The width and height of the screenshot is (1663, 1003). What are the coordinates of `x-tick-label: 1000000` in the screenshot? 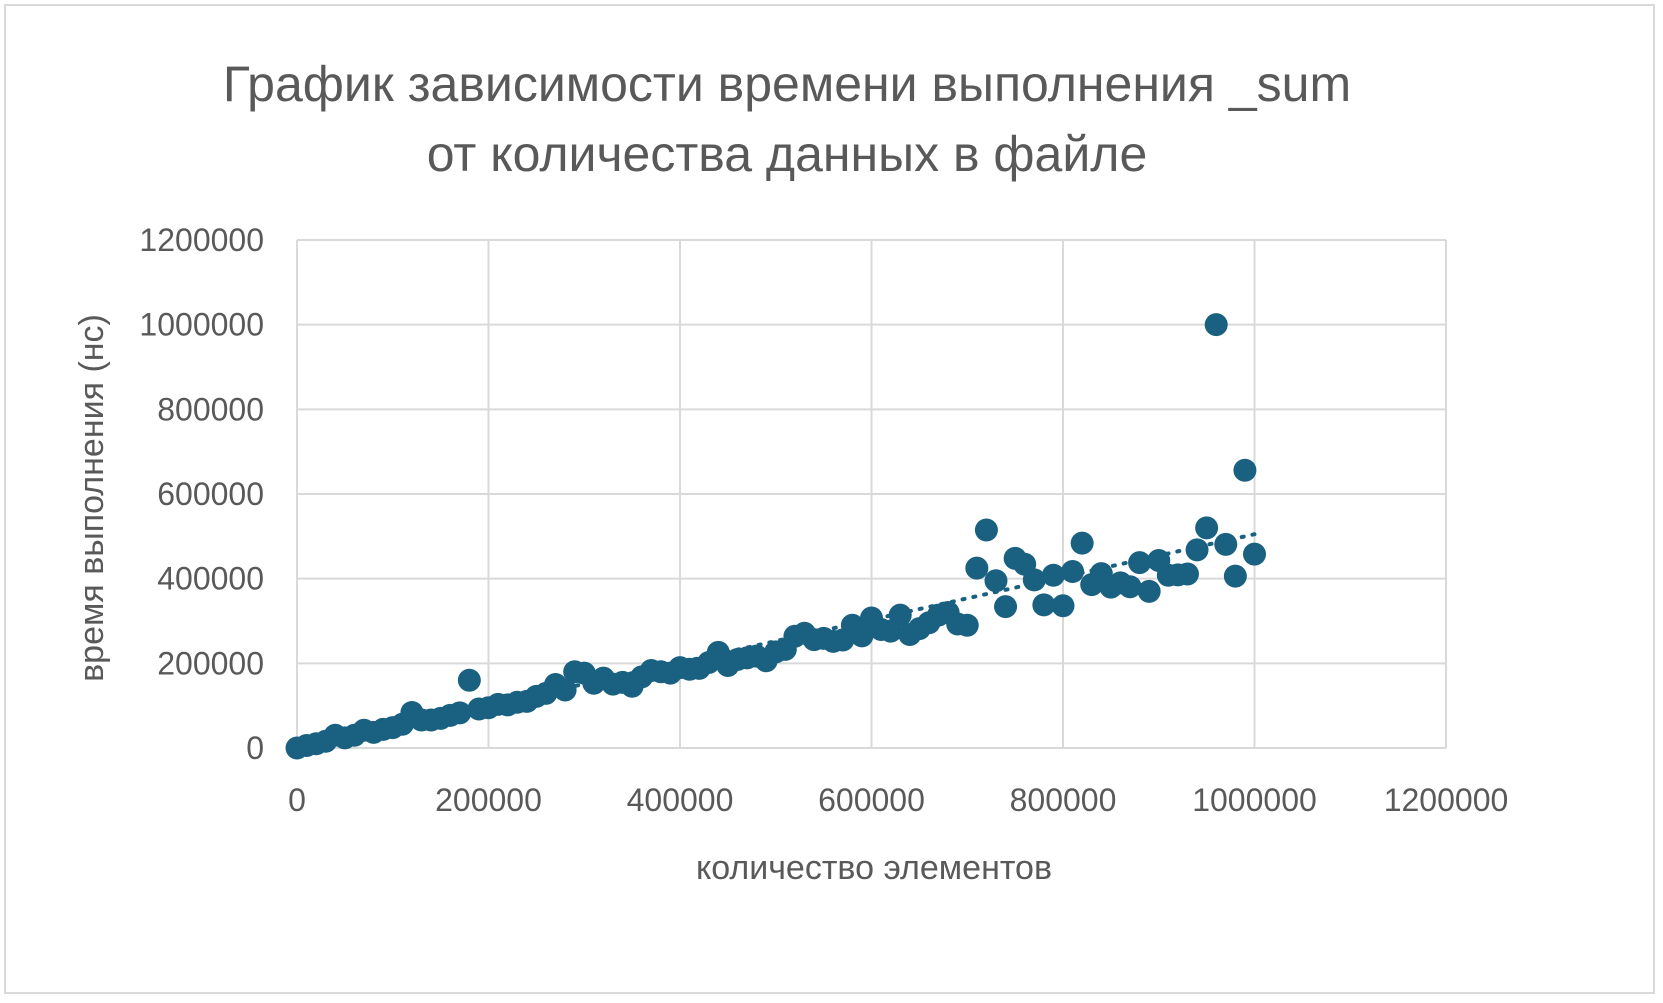 It's located at (1254, 800).